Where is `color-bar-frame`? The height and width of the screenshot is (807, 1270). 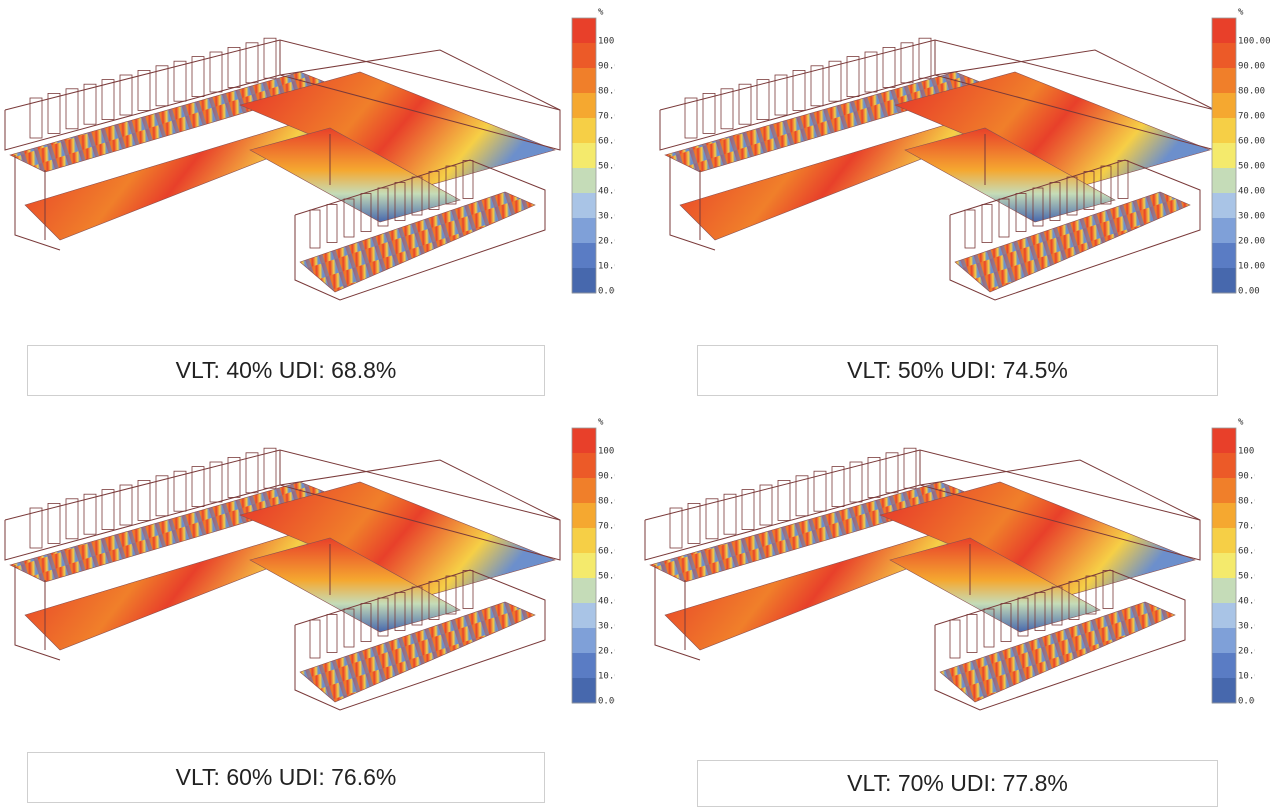 color-bar-frame is located at coordinates (1224, 565).